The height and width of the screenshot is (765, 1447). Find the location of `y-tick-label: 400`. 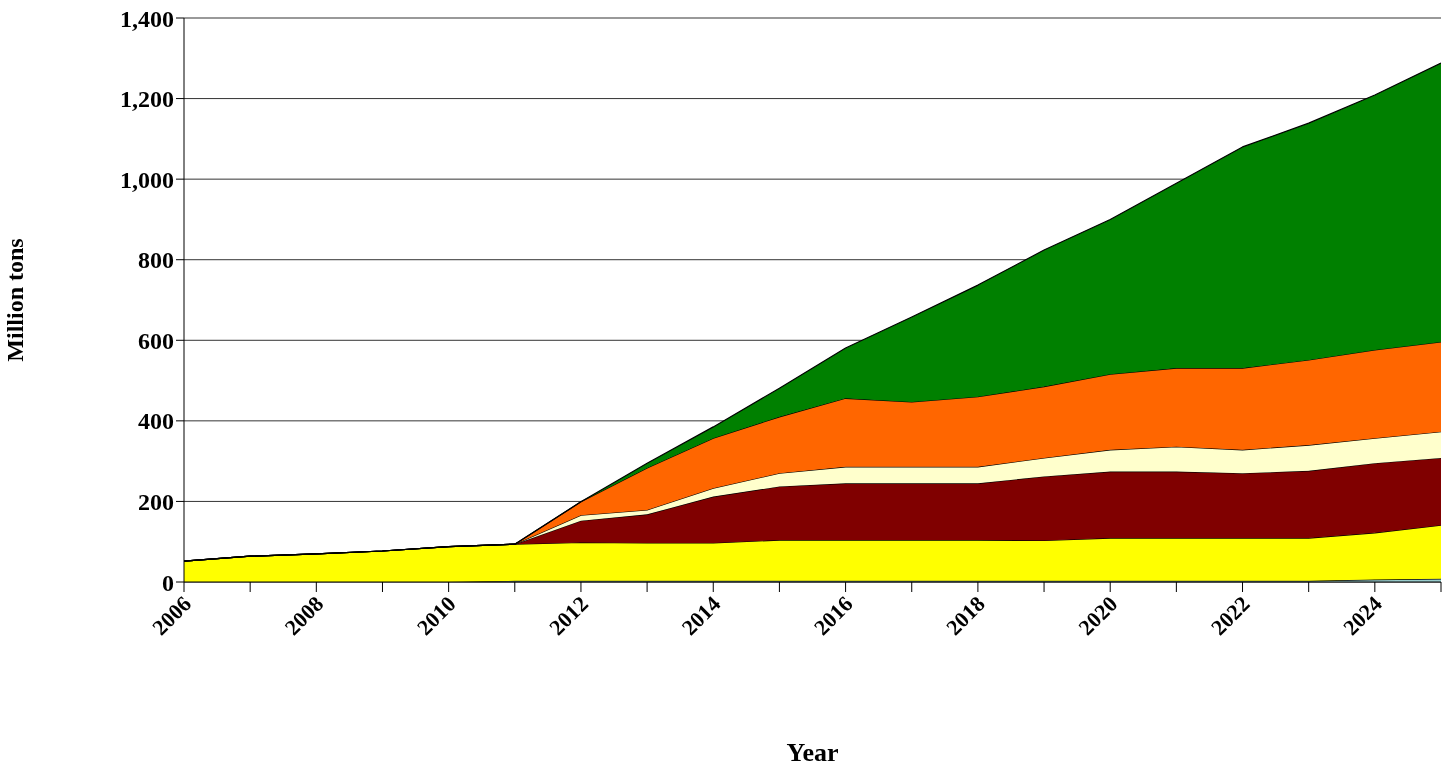

y-tick-label: 400 is located at coordinates (156, 421).